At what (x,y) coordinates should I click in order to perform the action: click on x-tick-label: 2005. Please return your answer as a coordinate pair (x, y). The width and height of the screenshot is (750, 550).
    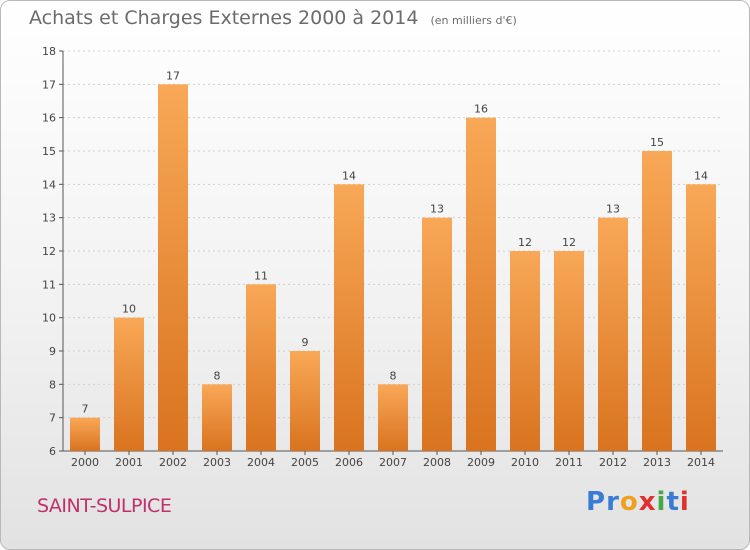
    Looking at the image, I should click on (305, 462).